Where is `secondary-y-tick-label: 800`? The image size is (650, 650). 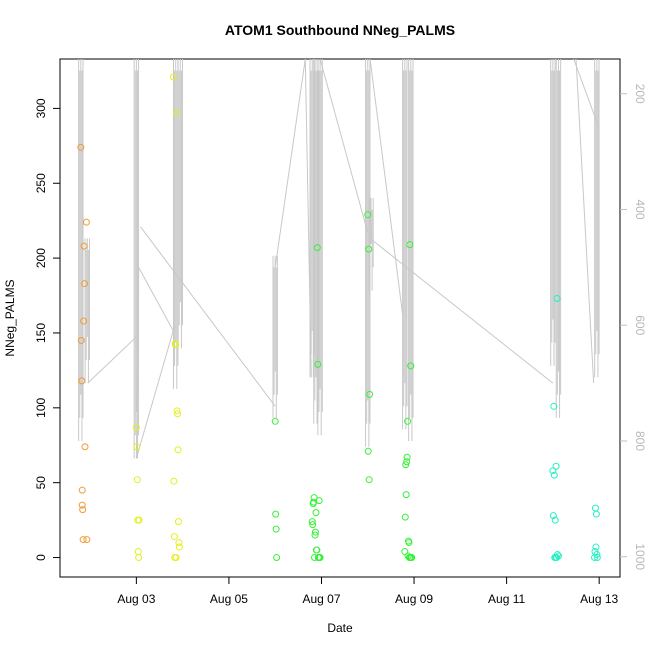
secondary-y-tick-label: 800 is located at coordinates (640, 441).